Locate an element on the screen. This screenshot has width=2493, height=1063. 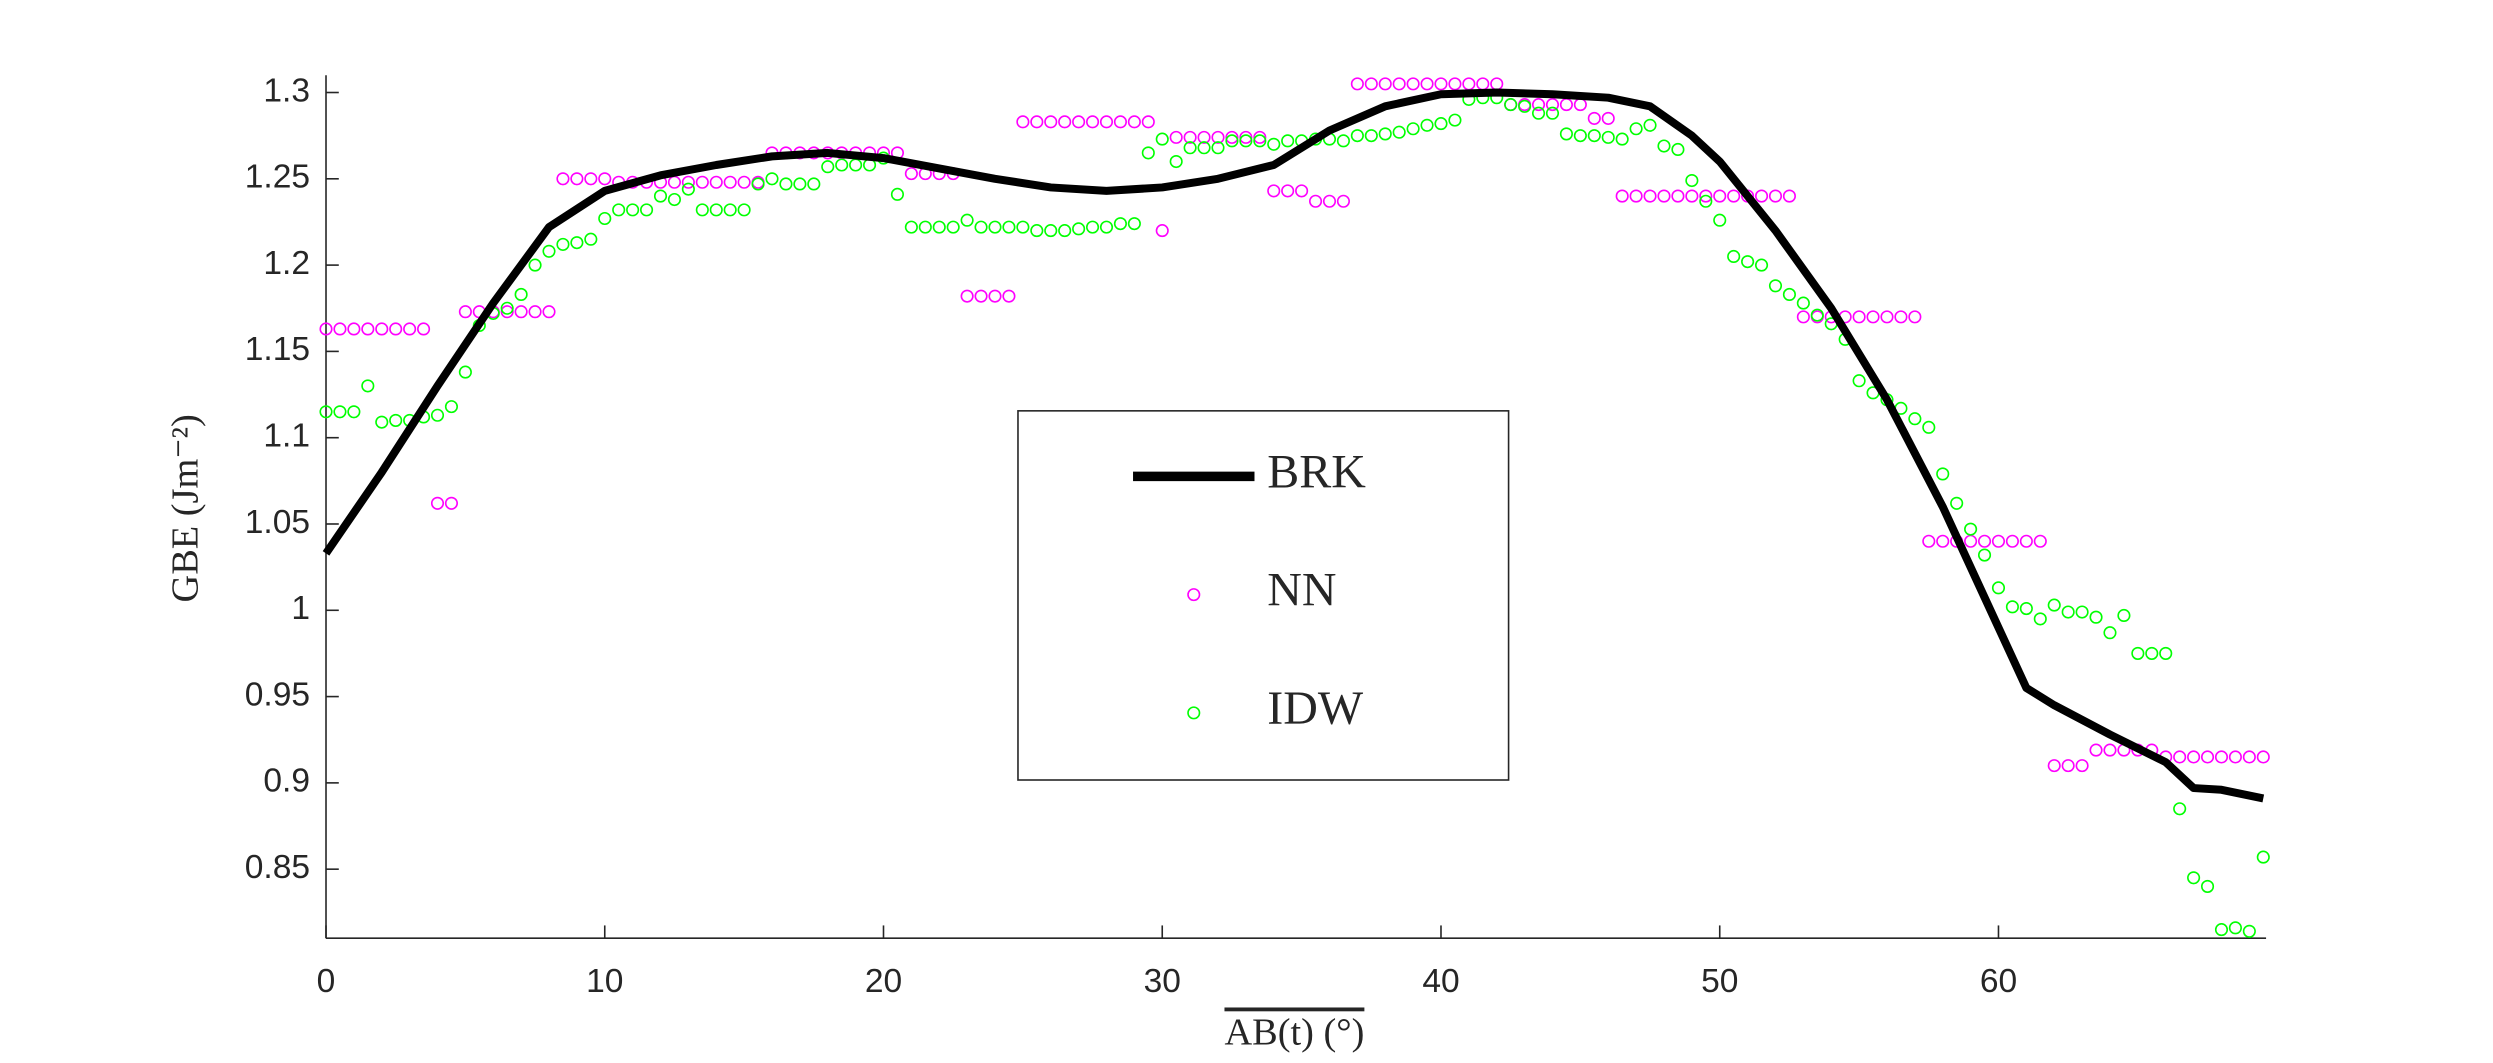
y-tick-label: 1.3 is located at coordinates (286, 90).